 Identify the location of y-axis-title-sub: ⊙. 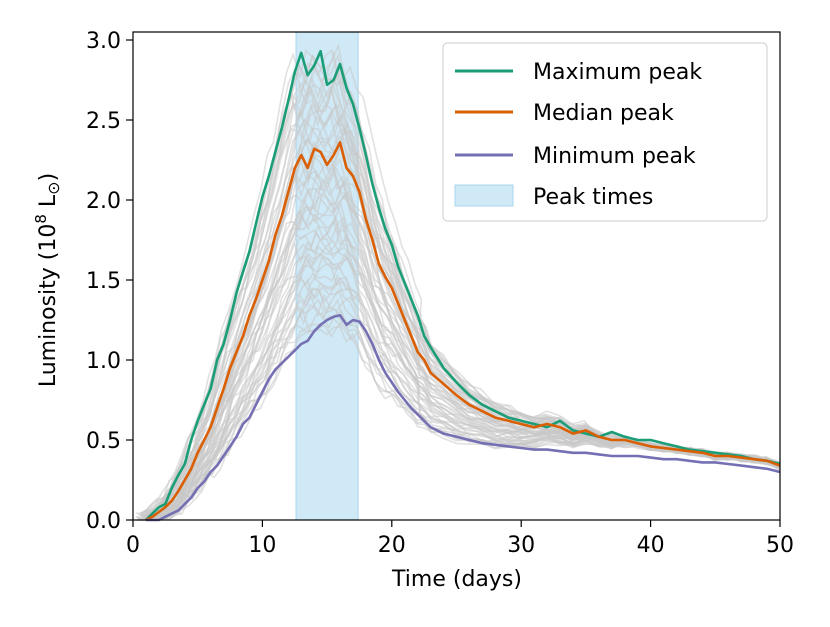
(53, 187).